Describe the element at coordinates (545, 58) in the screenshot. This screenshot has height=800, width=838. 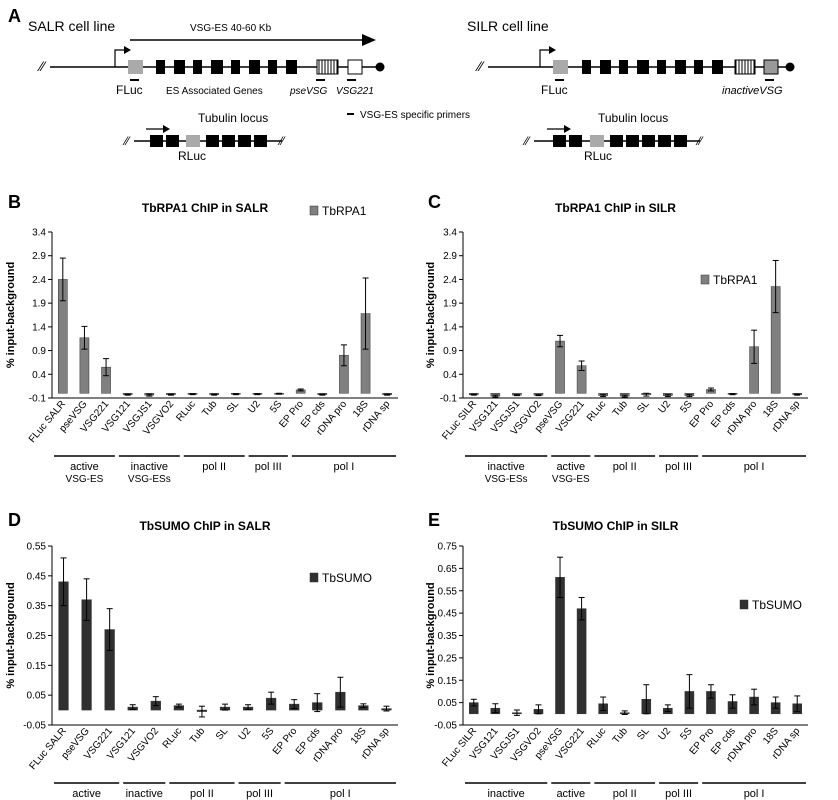
I see `silr-promoter-arrow` at that location.